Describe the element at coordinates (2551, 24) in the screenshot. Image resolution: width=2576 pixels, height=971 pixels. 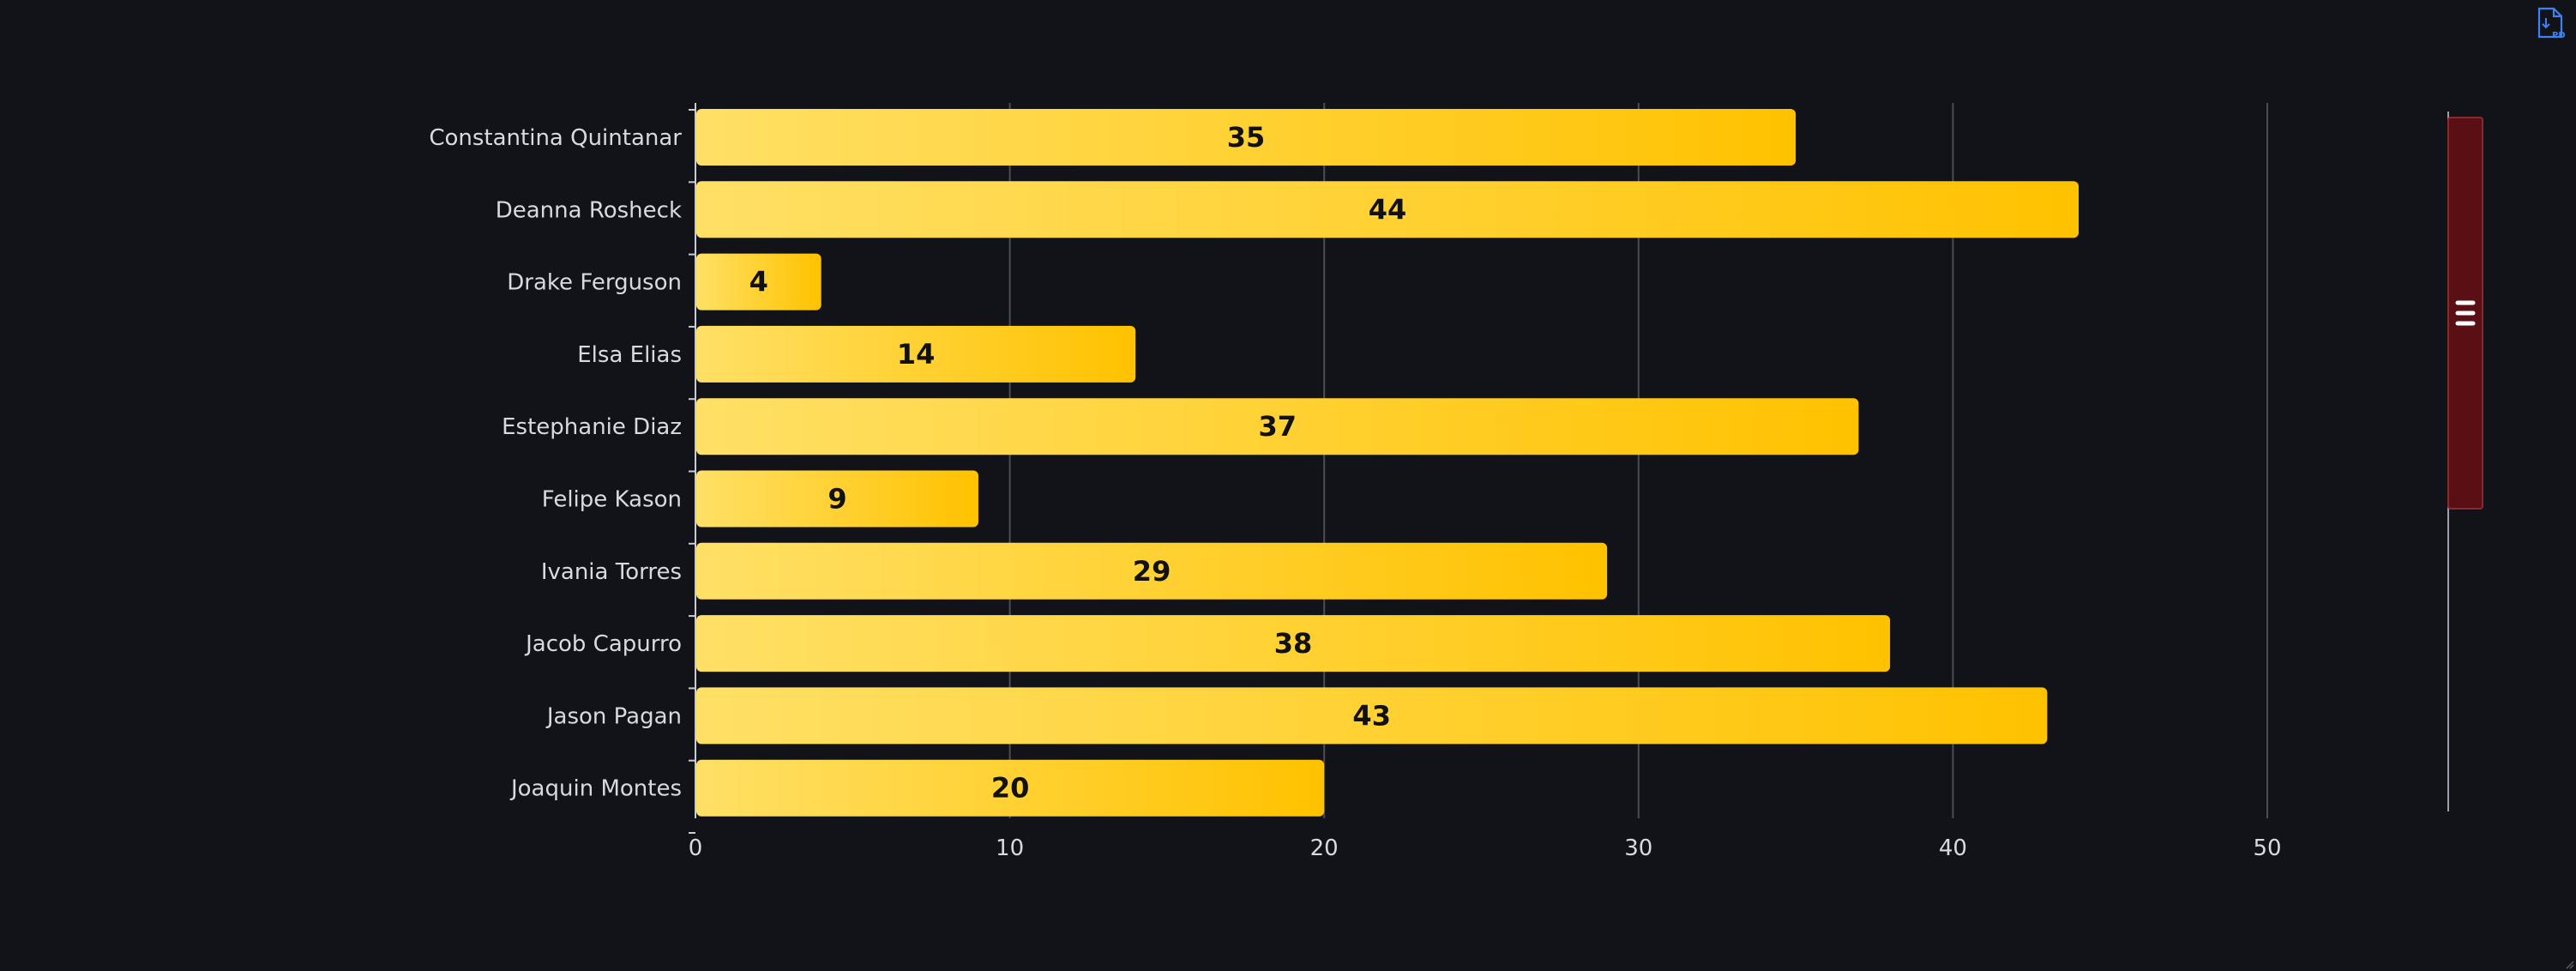
I see `pdf-export-icon: PDF` at that location.